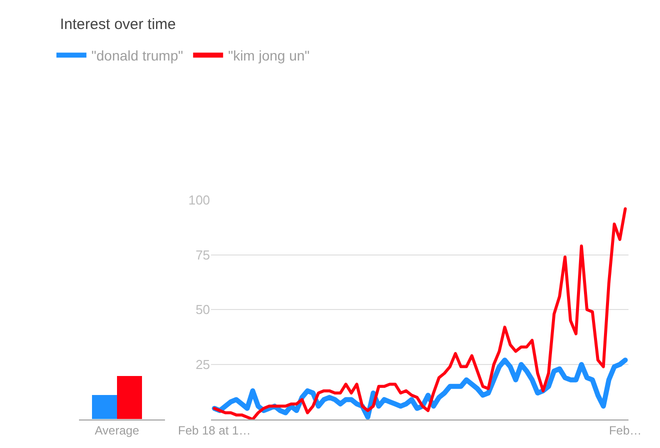  What do you see at coordinates (203, 364) in the screenshot?
I see `y-tick-label: 25` at bounding box center [203, 364].